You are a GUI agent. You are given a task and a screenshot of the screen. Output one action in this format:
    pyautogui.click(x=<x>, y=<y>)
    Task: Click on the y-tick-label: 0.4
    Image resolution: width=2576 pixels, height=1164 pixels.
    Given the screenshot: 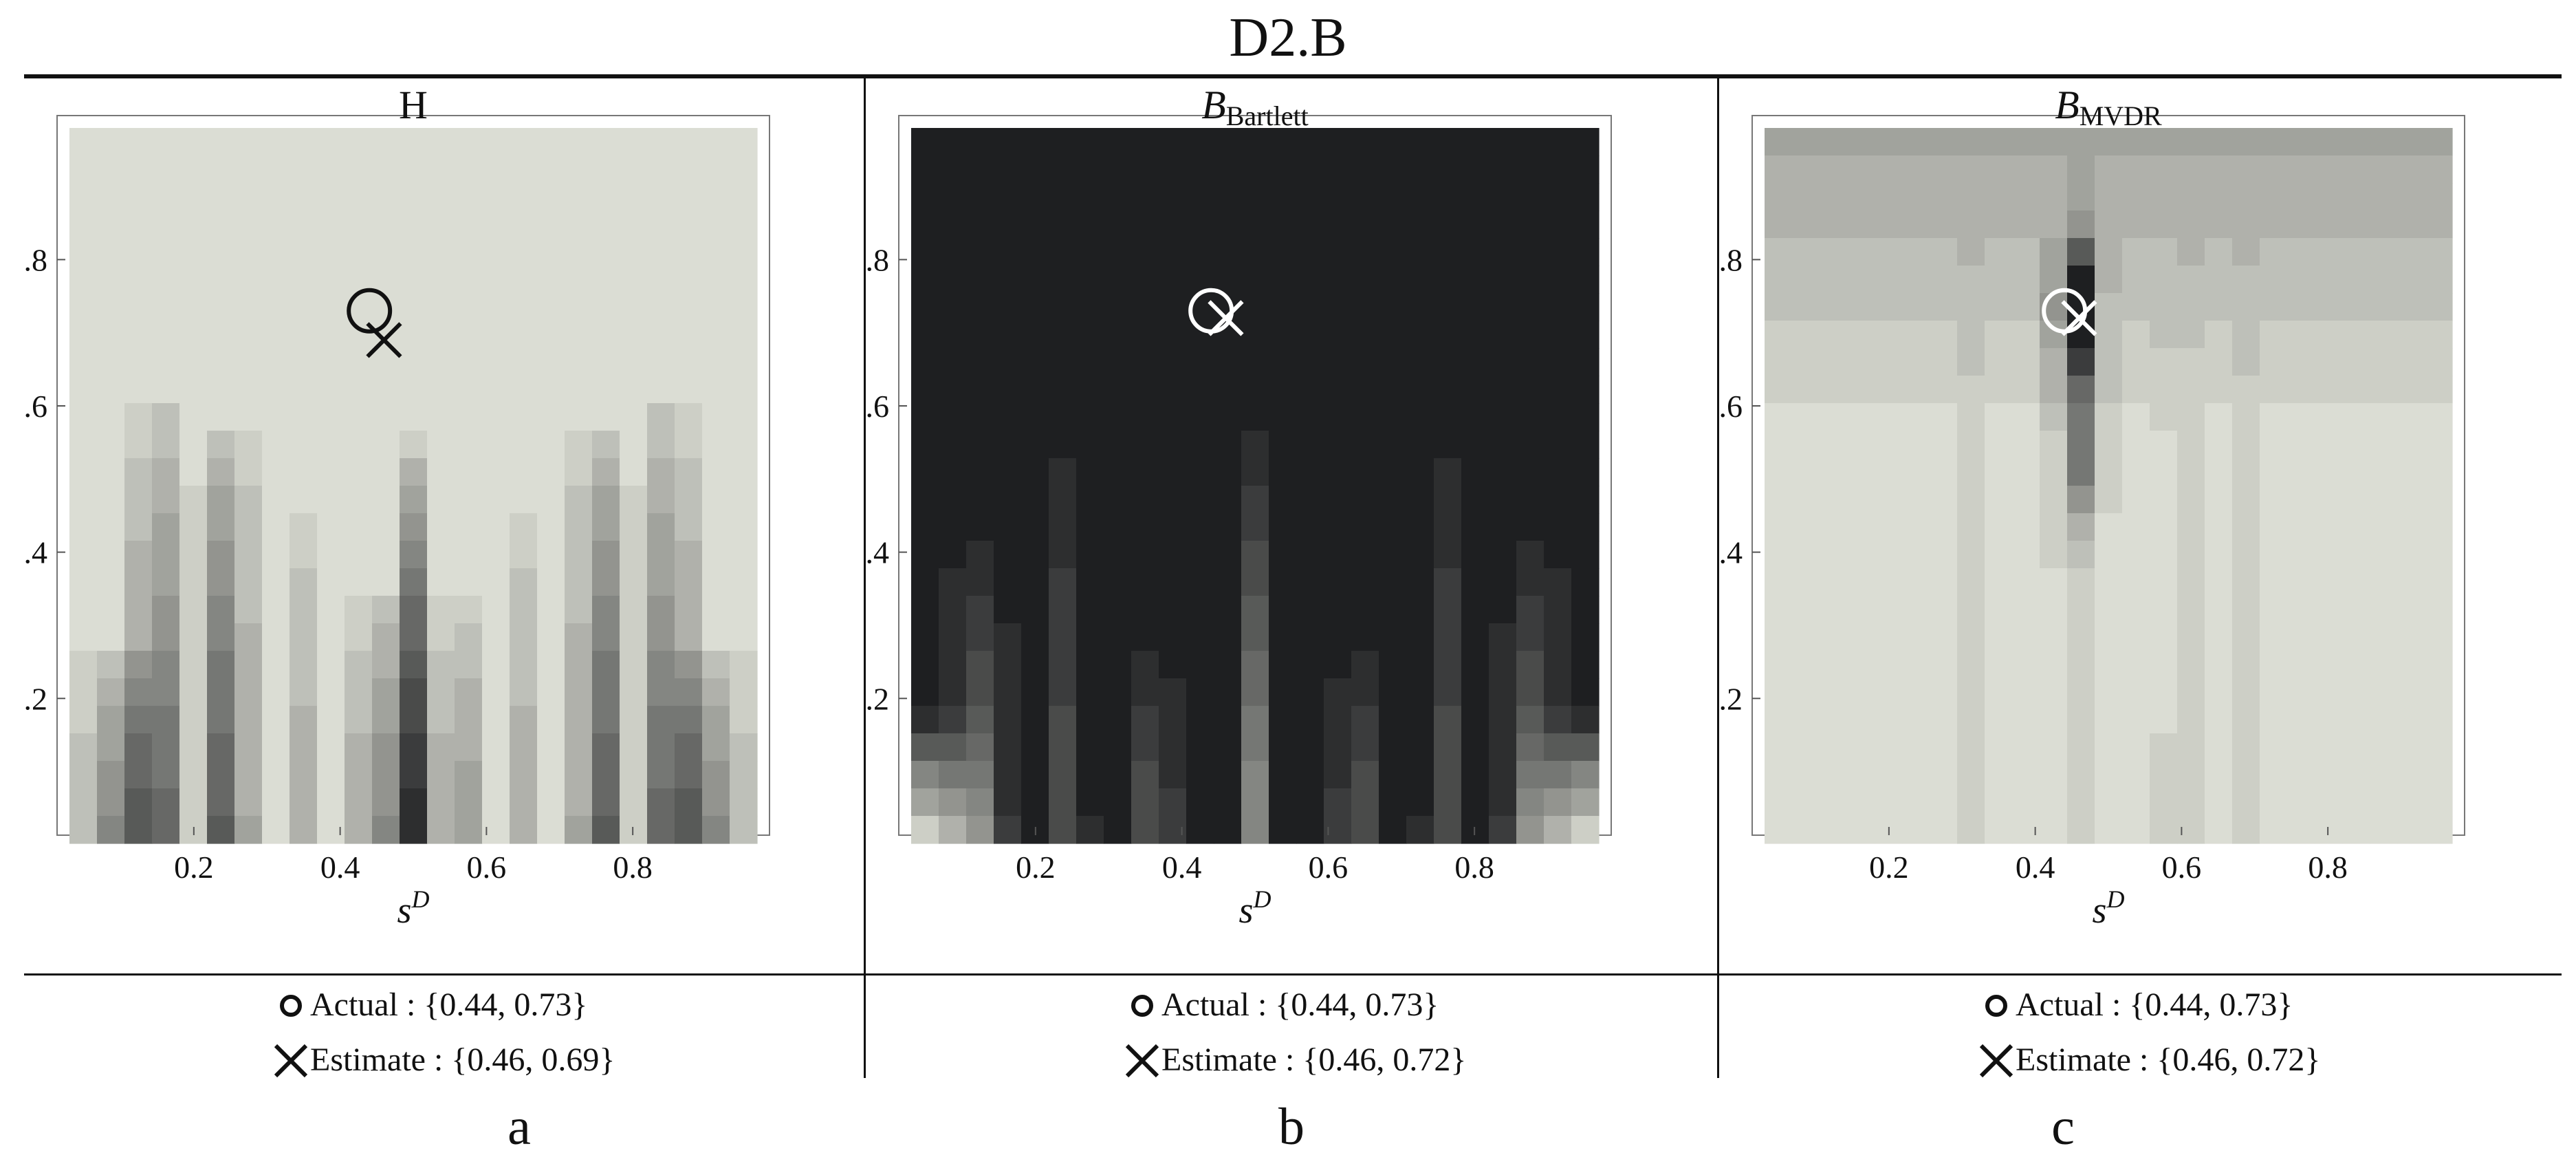 What is the action you would take?
    pyautogui.click(x=877, y=552)
    